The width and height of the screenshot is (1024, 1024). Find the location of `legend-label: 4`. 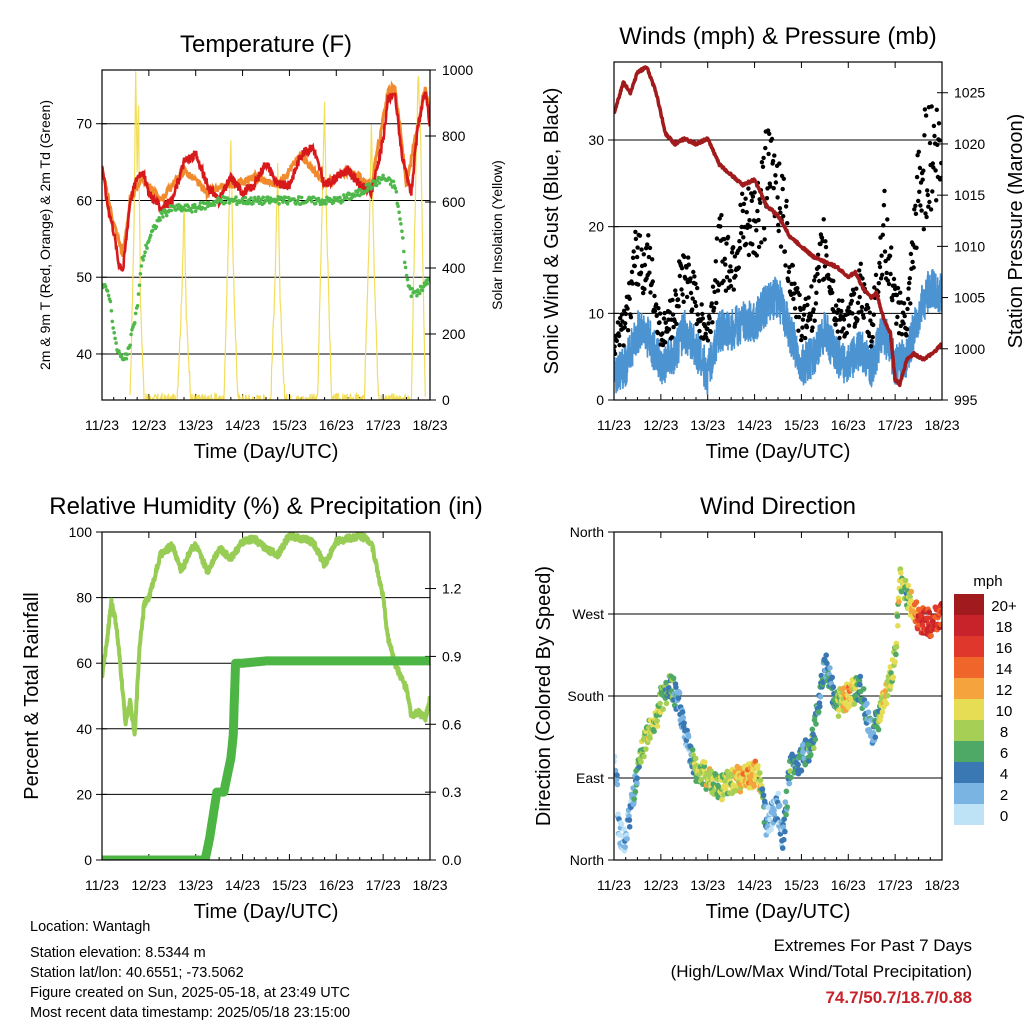

legend-label: 4 is located at coordinates (1004, 774).